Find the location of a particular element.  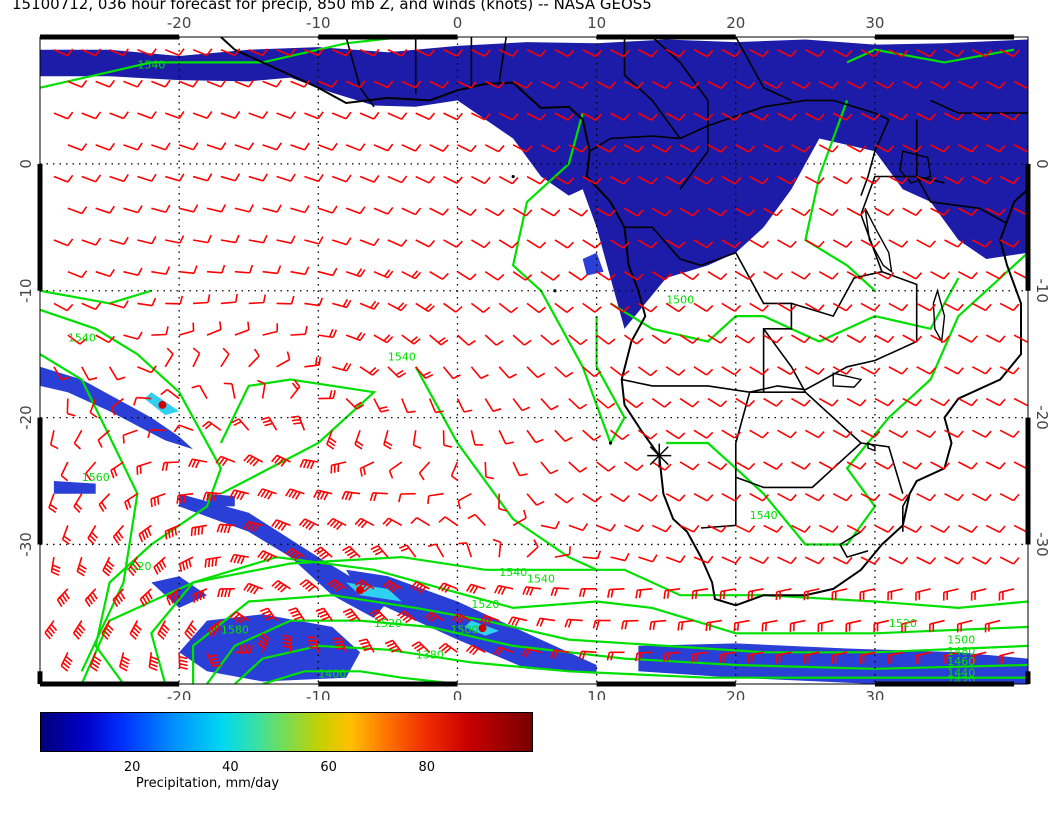

contour-label: 1500 is located at coordinates (961, 639).